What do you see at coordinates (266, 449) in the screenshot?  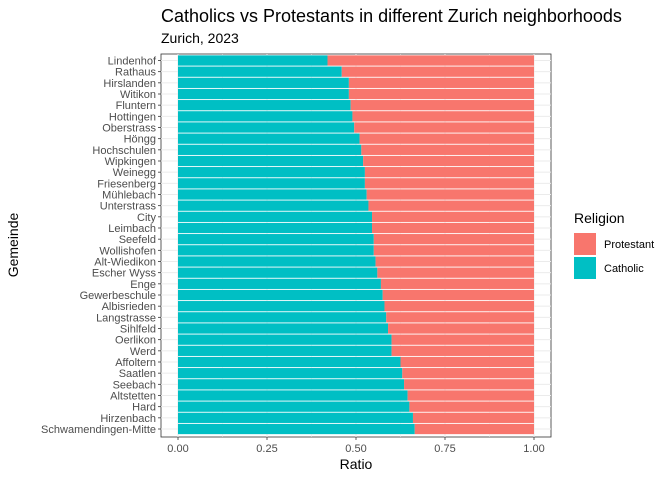 I see `x-tick-label: 0.25` at bounding box center [266, 449].